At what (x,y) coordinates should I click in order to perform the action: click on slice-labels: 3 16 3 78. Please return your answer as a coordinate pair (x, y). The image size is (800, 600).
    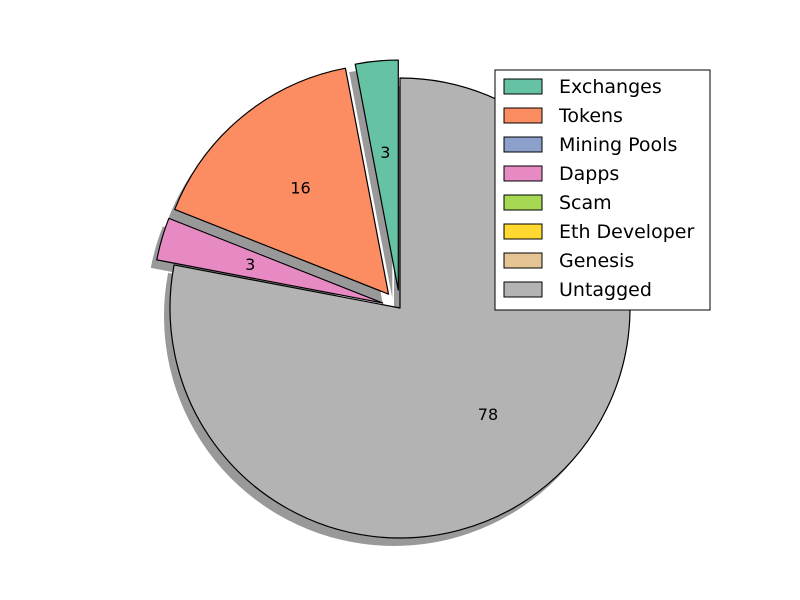
    Looking at the image, I should click on (371, 283).